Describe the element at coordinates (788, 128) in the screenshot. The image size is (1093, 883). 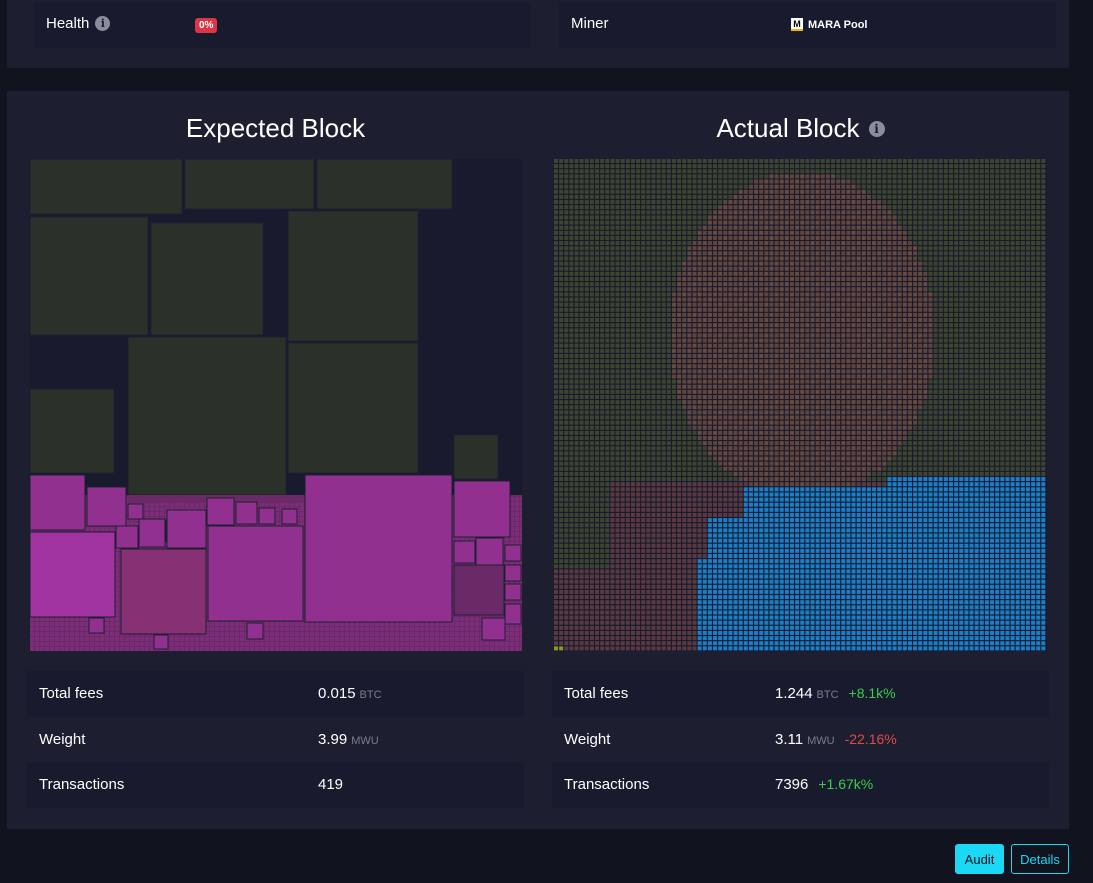
I see `actual-block-title-text: Actual Block` at that location.